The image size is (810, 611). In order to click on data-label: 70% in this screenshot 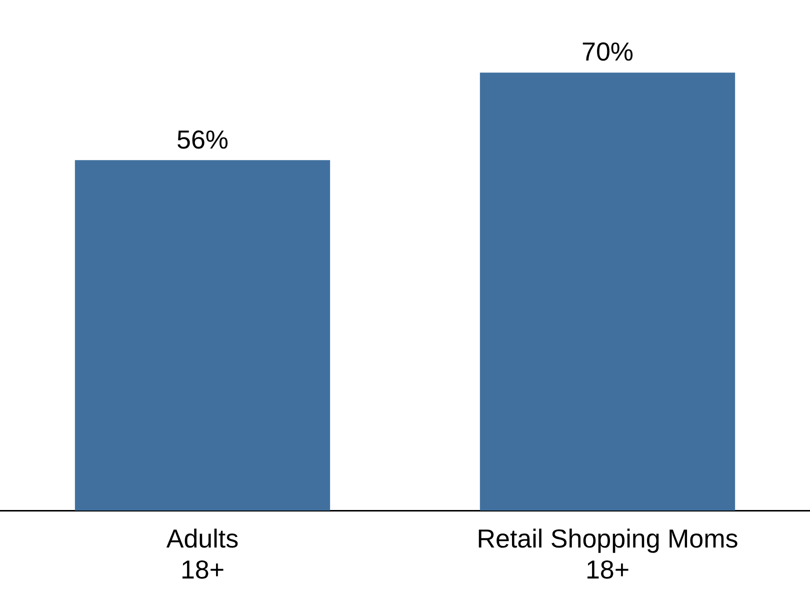, I will do `click(607, 51)`.